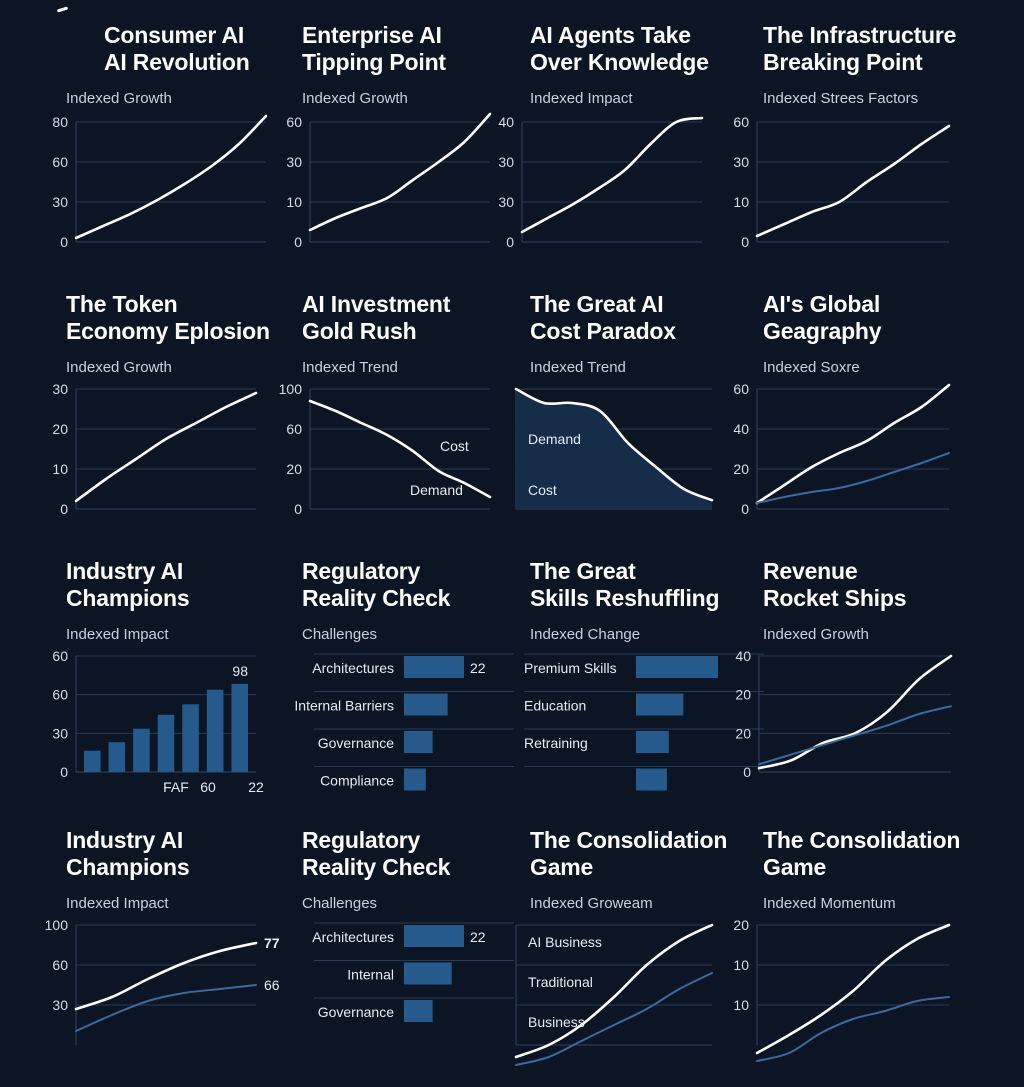 This screenshot has height=1087, width=1024. I want to click on chart-title: Regulatory Reality Check, so click(376, 584).